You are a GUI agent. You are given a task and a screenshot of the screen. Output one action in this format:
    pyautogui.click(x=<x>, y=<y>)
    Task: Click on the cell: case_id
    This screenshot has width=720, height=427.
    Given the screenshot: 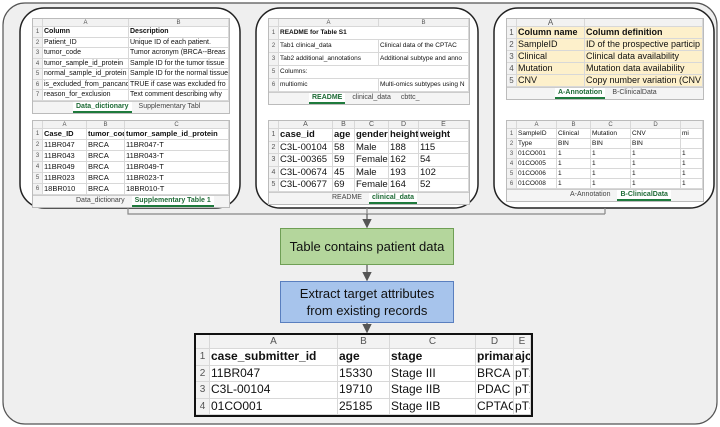 What is the action you would take?
    pyautogui.click(x=306, y=135)
    